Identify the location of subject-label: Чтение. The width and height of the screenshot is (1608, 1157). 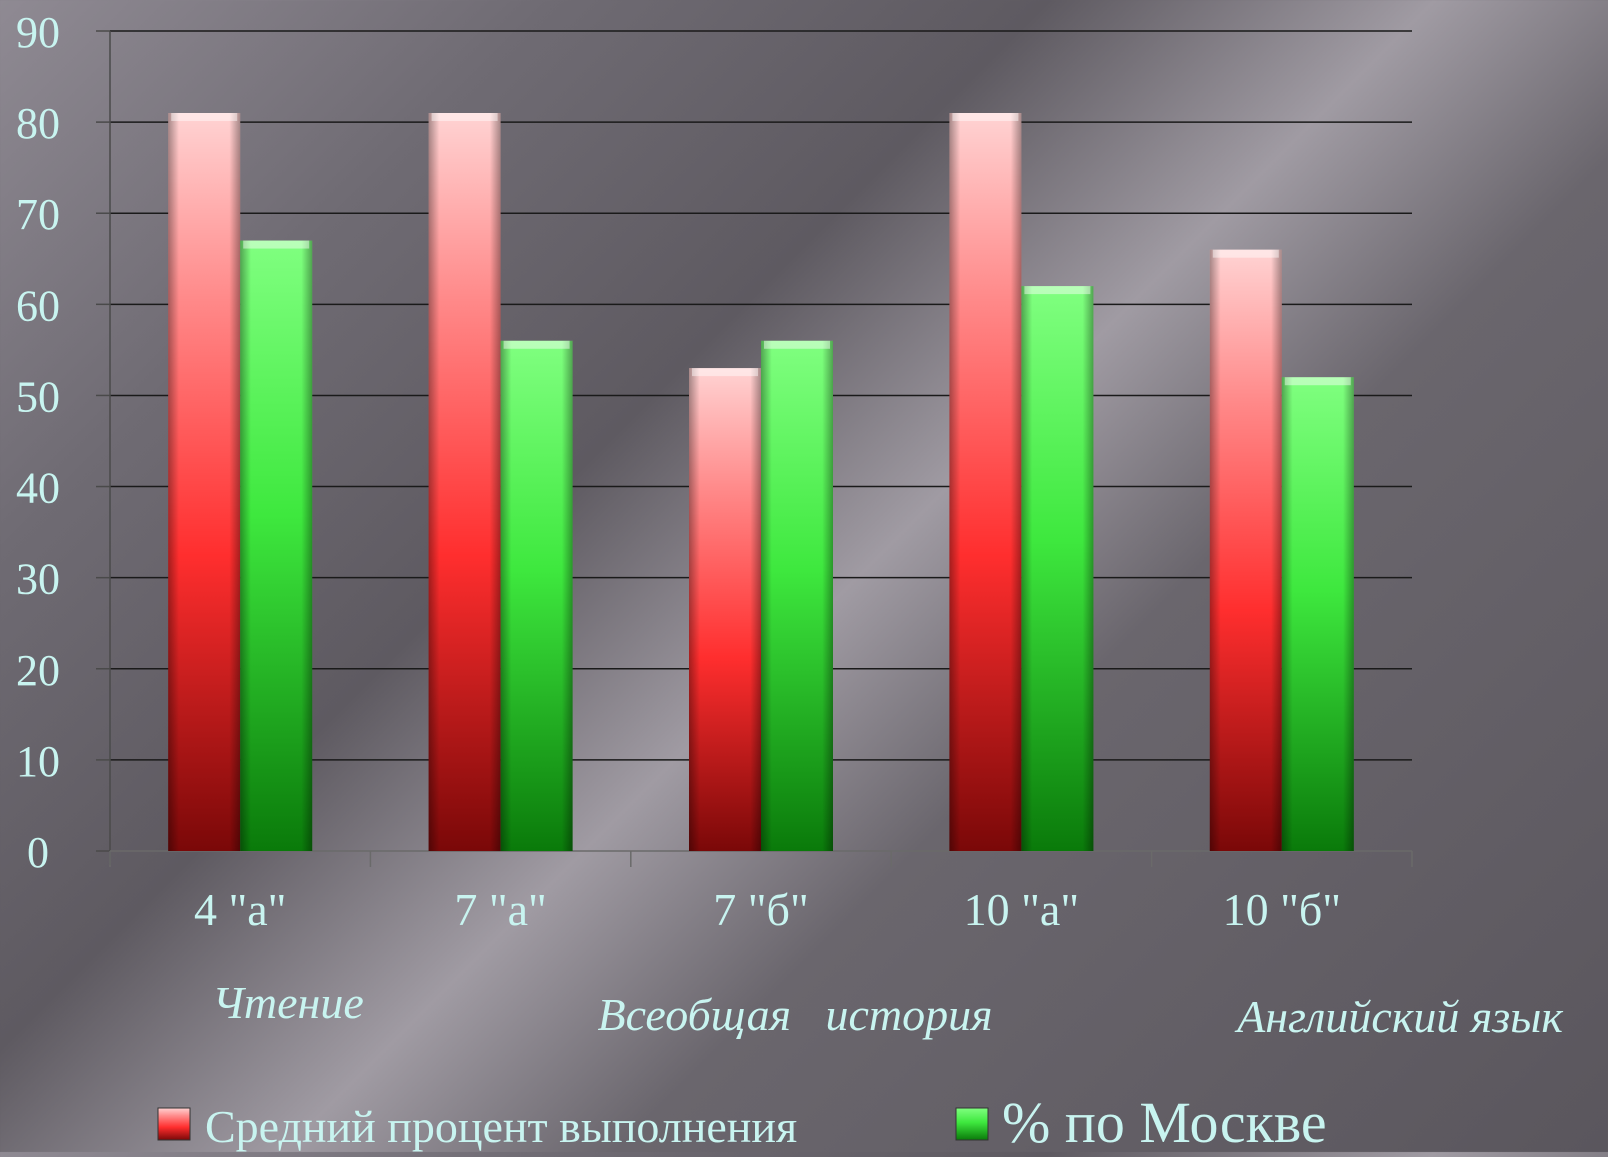
(288, 1002).